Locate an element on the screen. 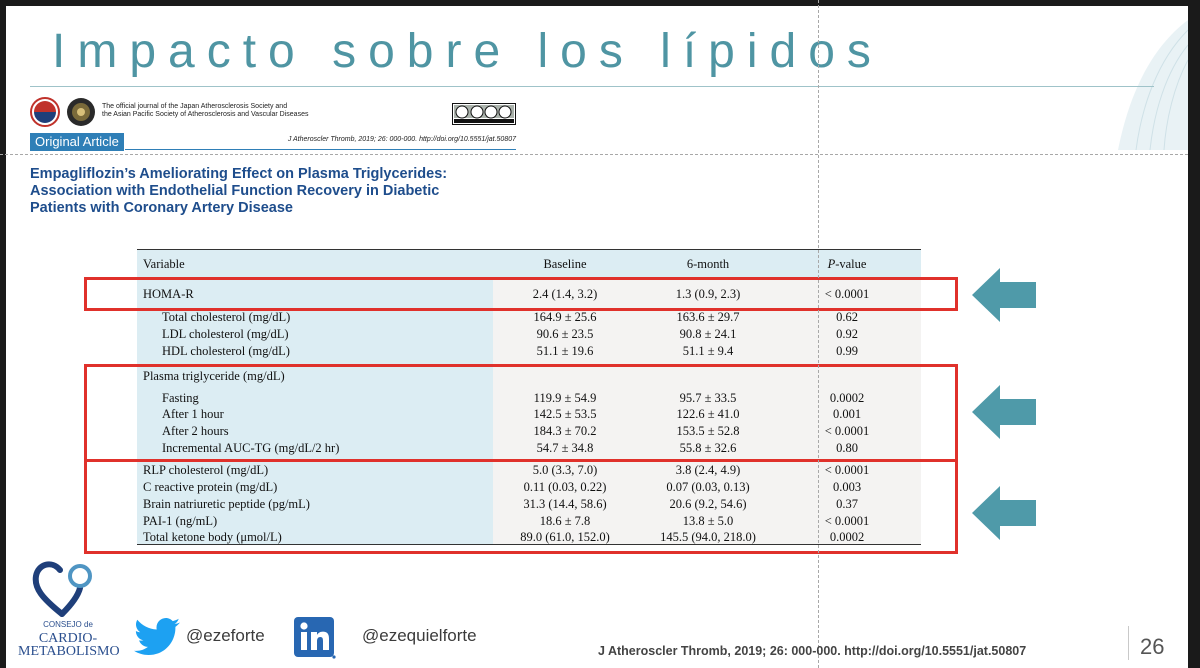  table-cell-6-month: 163.6 ± 29.7 is located at coordinates (708, 317).